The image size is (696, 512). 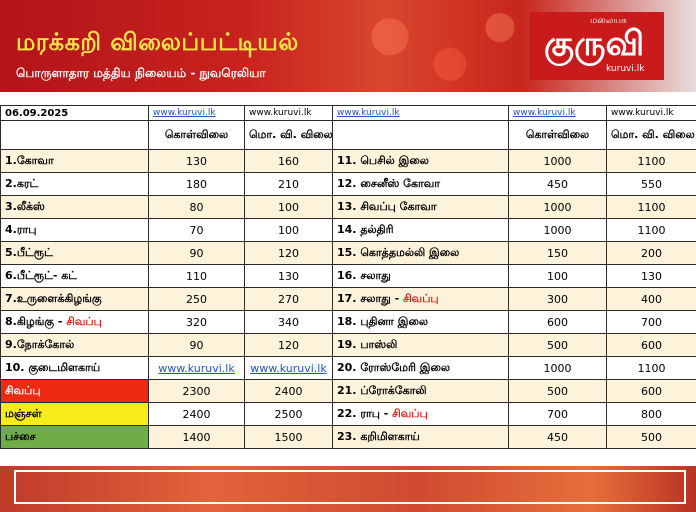 What do you see at coordinates (557, 184) in the screenshot?
I see `wholesale-price: 450` at bounding box center [557, 184].